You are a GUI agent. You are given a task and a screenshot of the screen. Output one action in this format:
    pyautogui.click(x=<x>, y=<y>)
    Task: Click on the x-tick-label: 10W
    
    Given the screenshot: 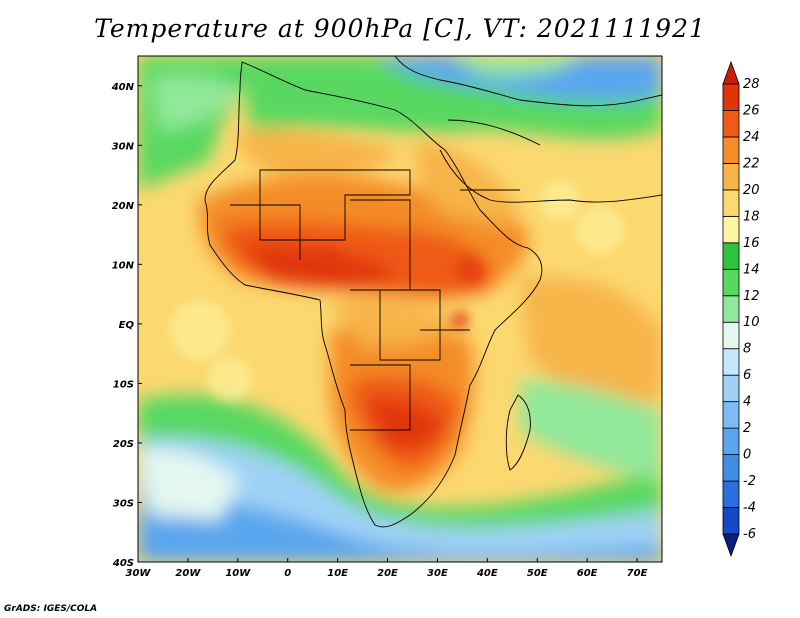 What is the action you would take?
    pyautogui.click(x=238, y=573)
    